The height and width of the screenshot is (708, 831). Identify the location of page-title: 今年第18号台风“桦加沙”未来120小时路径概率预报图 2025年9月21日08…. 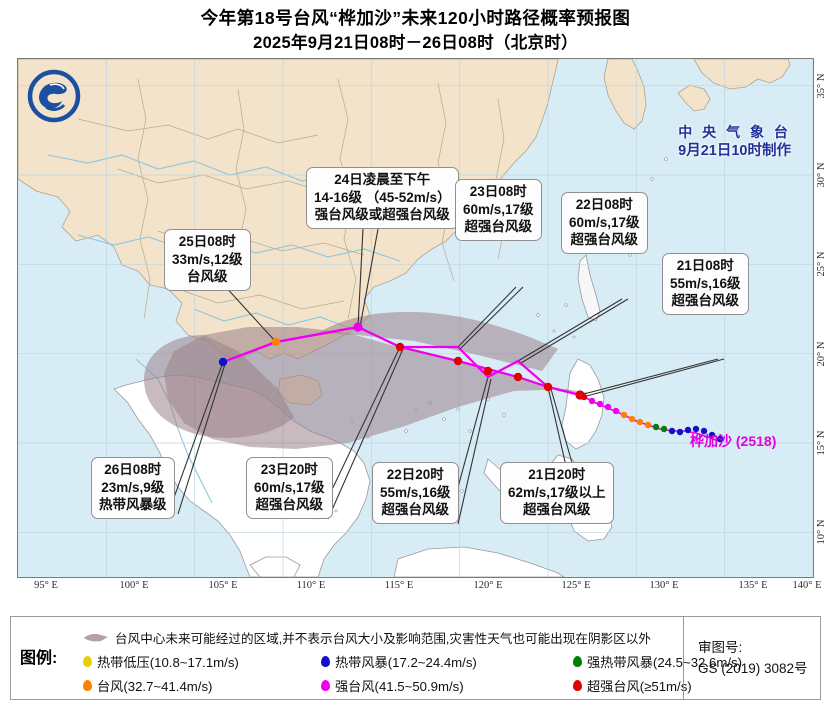
(415, 30).